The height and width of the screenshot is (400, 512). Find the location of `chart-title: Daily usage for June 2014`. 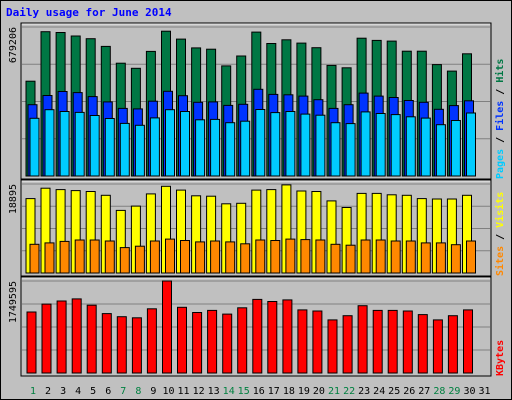

chart-title: Daily usage for June 2014 is located at coordinates (89, 12).